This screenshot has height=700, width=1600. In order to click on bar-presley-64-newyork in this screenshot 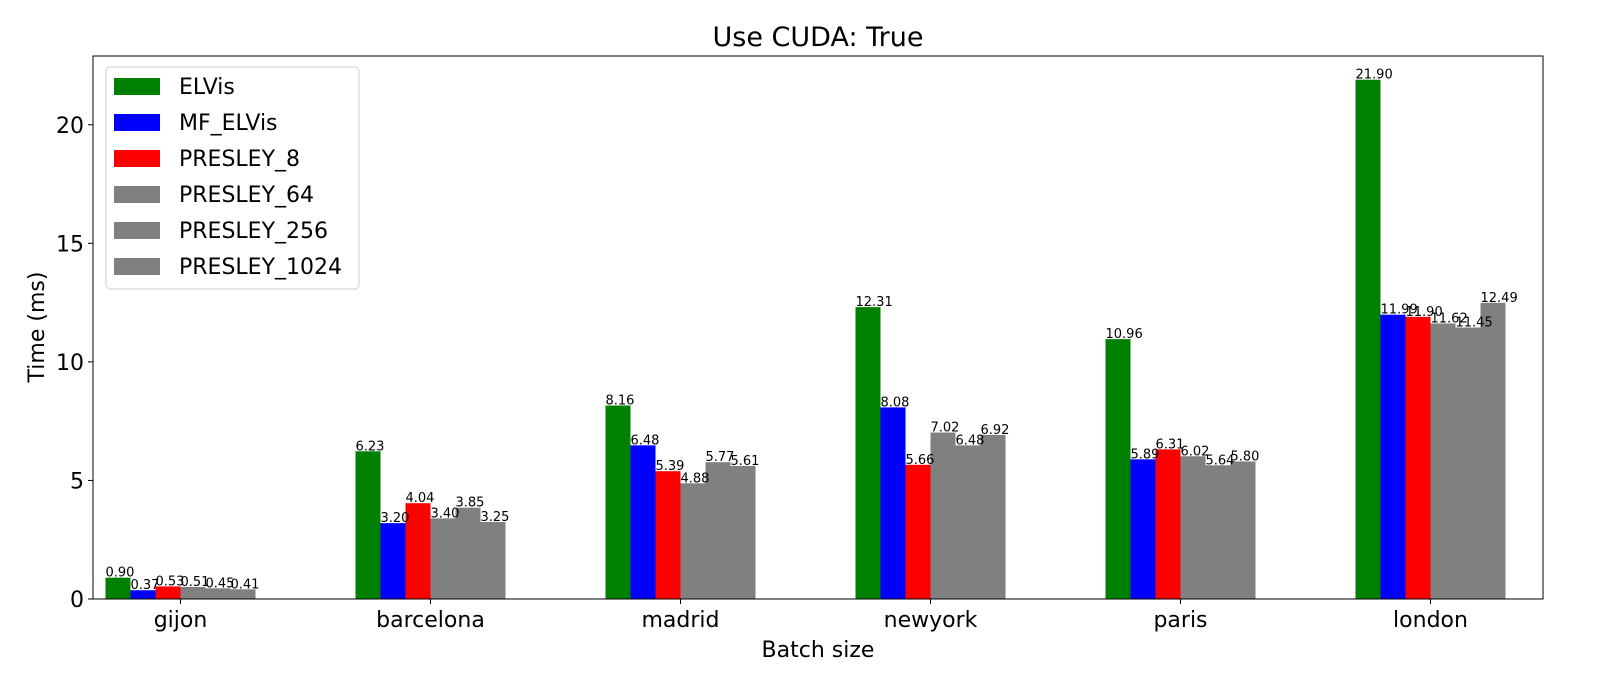, I will do `click(943, 515)`.